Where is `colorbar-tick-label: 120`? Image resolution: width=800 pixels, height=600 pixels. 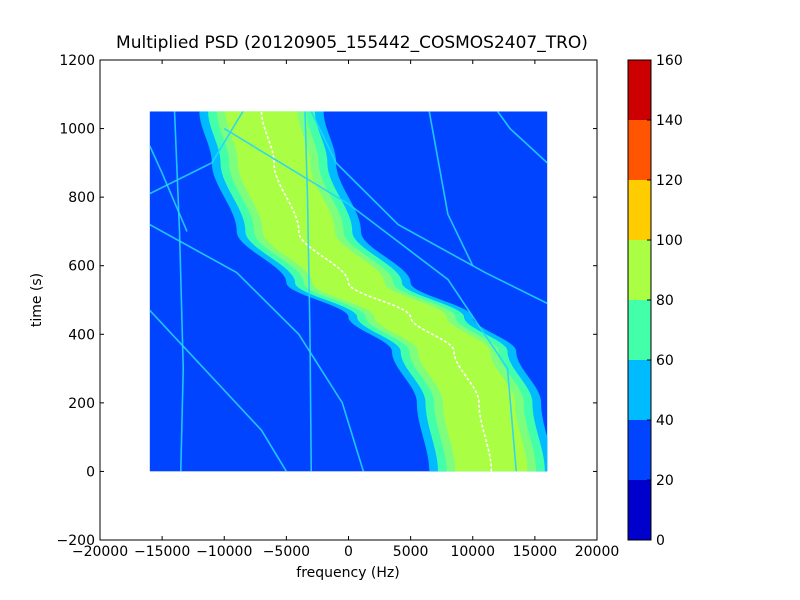 colorbar-tick-label: 120 is located at coordinates (669, 181).